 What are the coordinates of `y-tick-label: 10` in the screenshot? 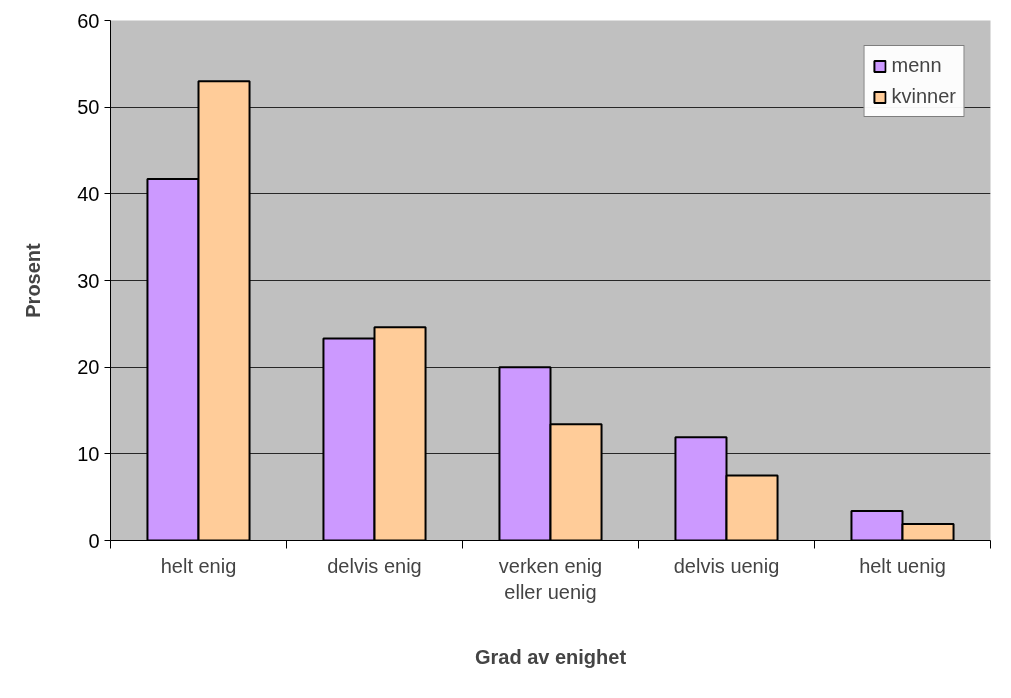 It's located at (88, 453).